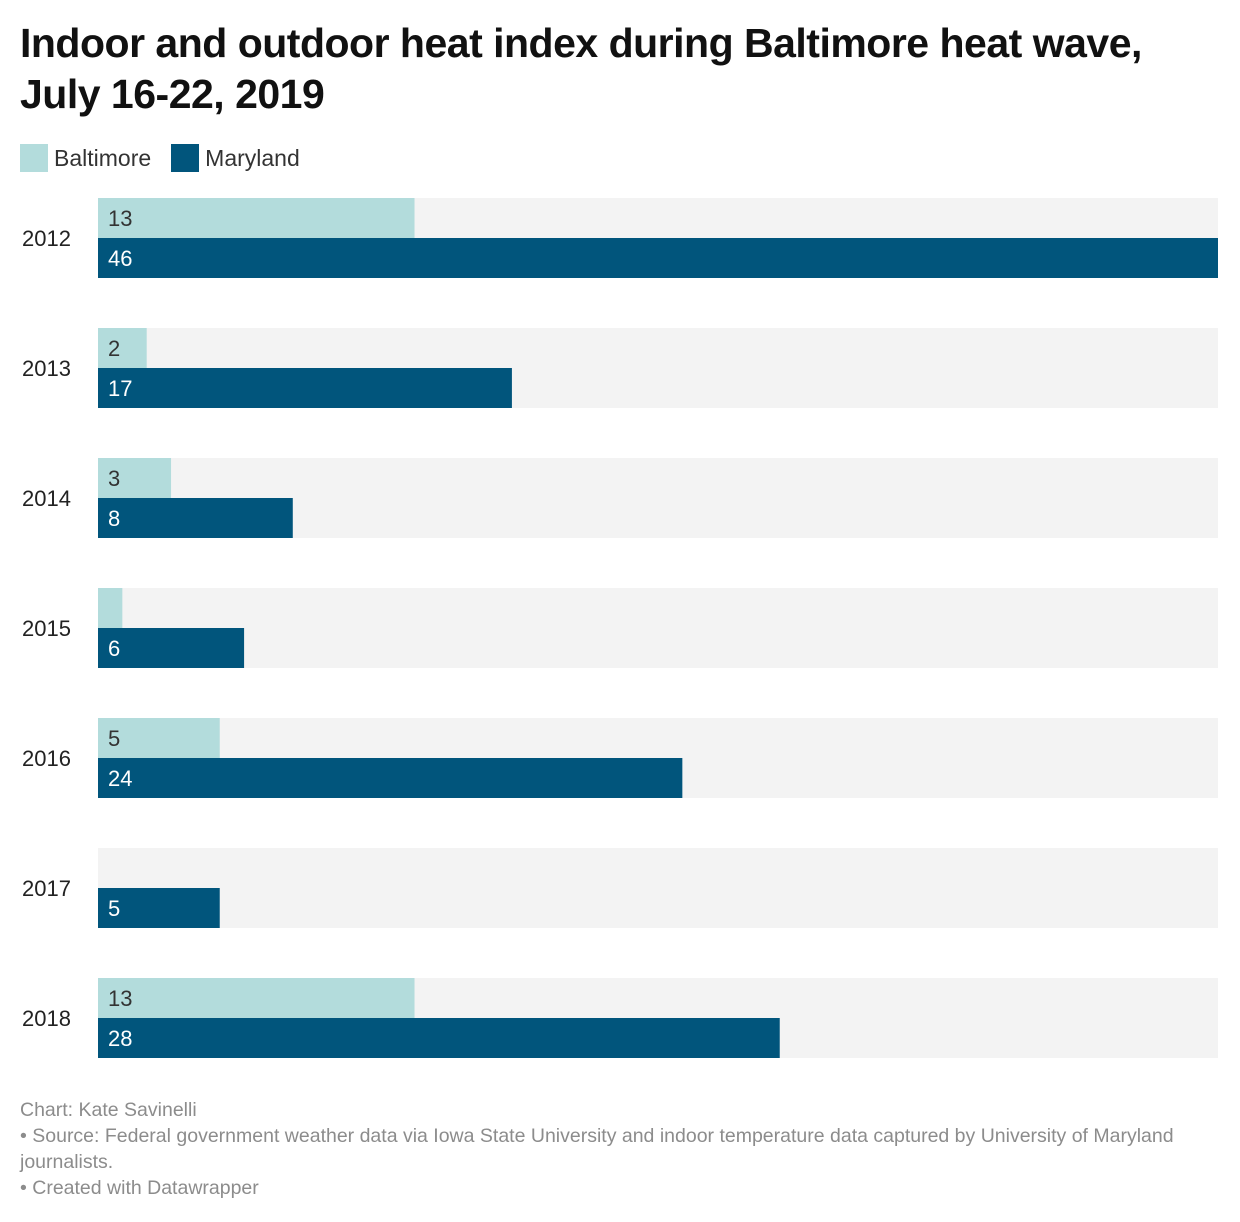  What do you see at coordinates (620, 498) in the screenshot?
I see `bar-group-2014: 2014 3 8` at bounding box center [620, 498].